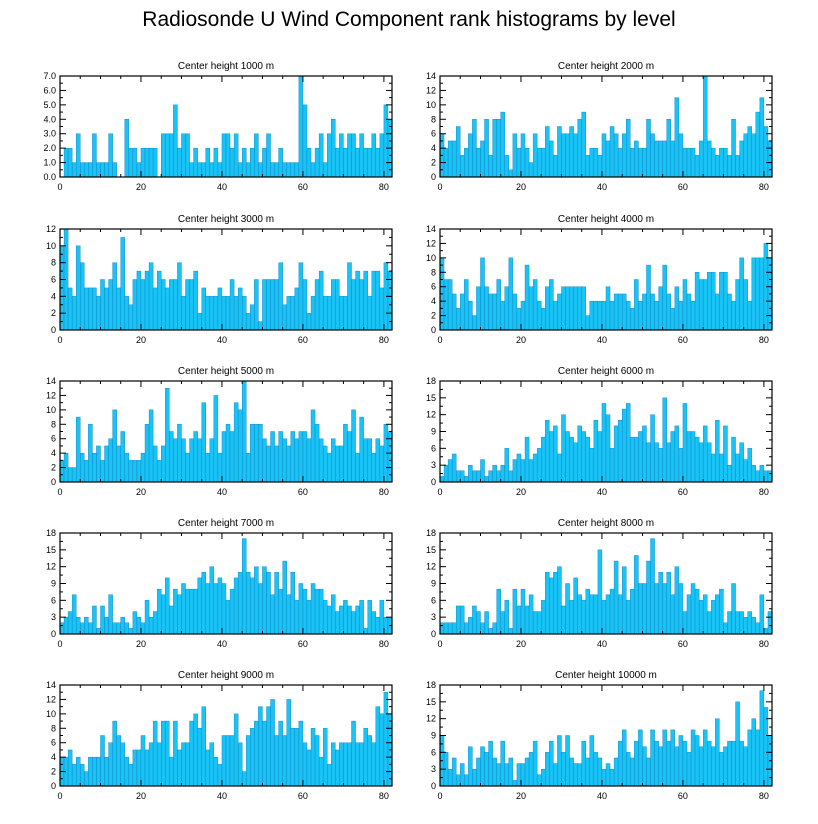 Image resolution: width=818 pixels, height=824 pixels. I want to click on panel-title: Center height 8000 m, so click(606, 523).